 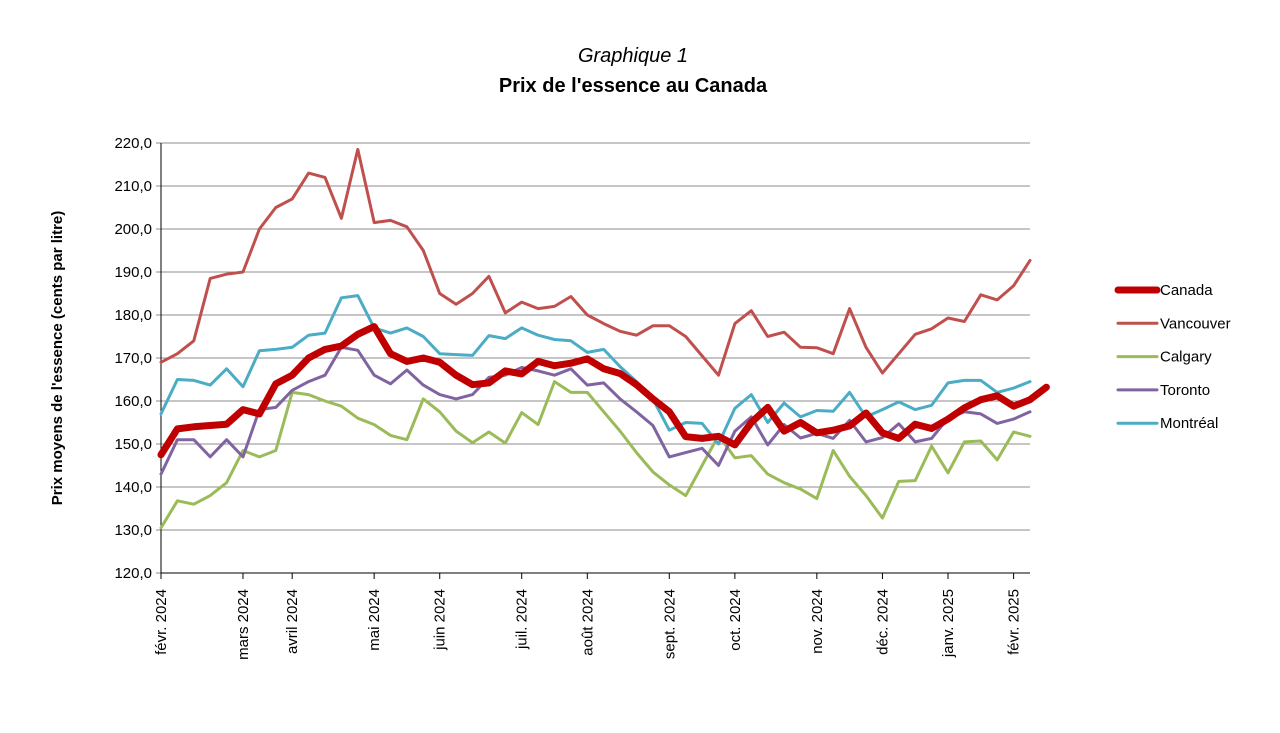 What do you see at coordinates (1186, 290) in the screenshot?
I see `legend-label: Canada` at bounding box center [1186, 290].